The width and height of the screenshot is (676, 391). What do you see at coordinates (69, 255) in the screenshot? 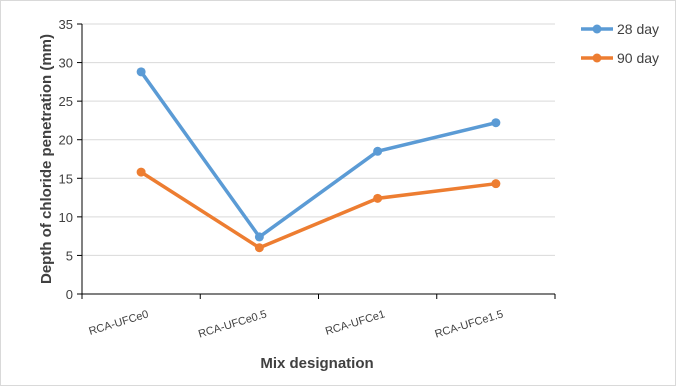
I see `y-tick-label: 5` at bounding box center [69, 255].